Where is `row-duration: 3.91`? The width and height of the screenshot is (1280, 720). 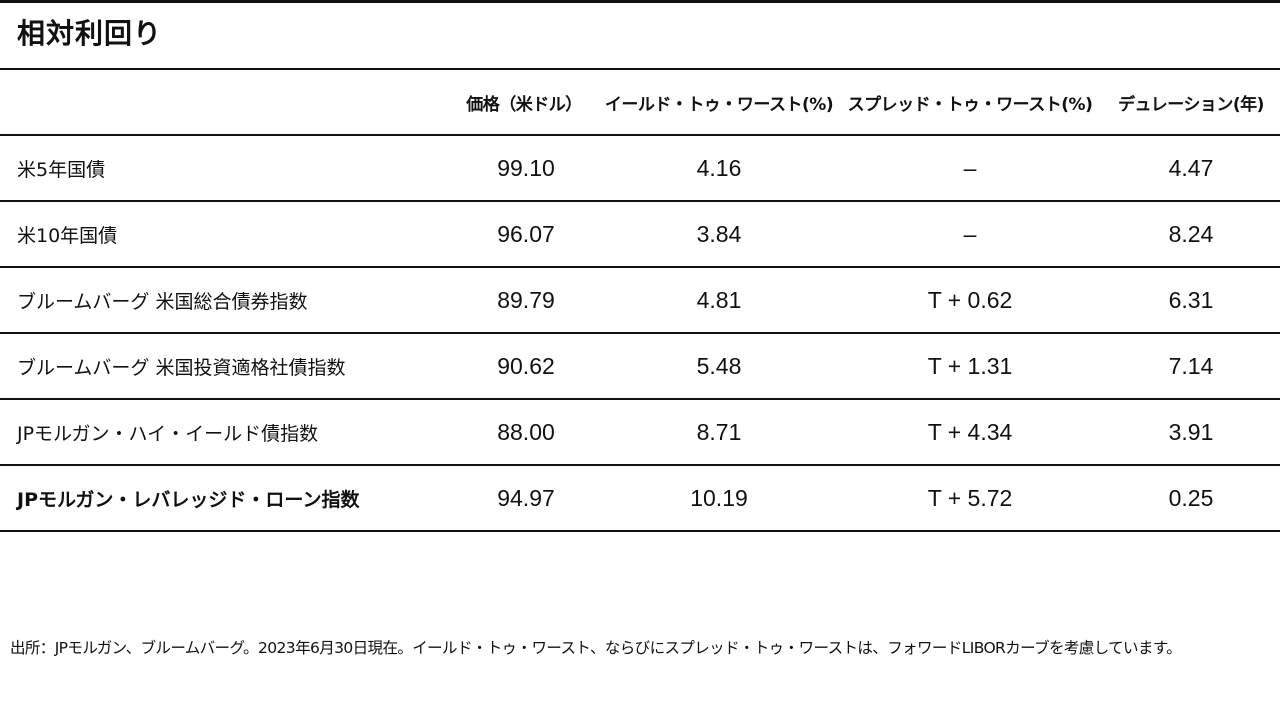
row-duration: 3.91 is located at coordinates (1191, 431).